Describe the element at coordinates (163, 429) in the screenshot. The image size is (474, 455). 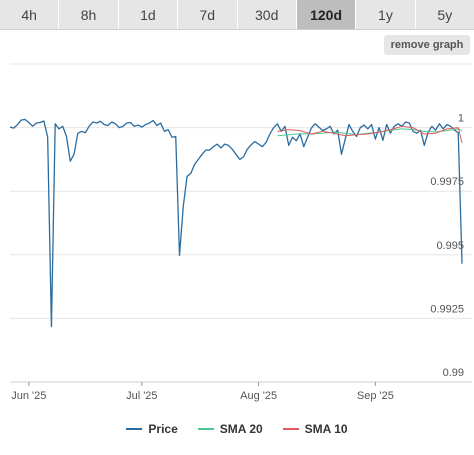
I see `legend-label-price: Price` at that location.